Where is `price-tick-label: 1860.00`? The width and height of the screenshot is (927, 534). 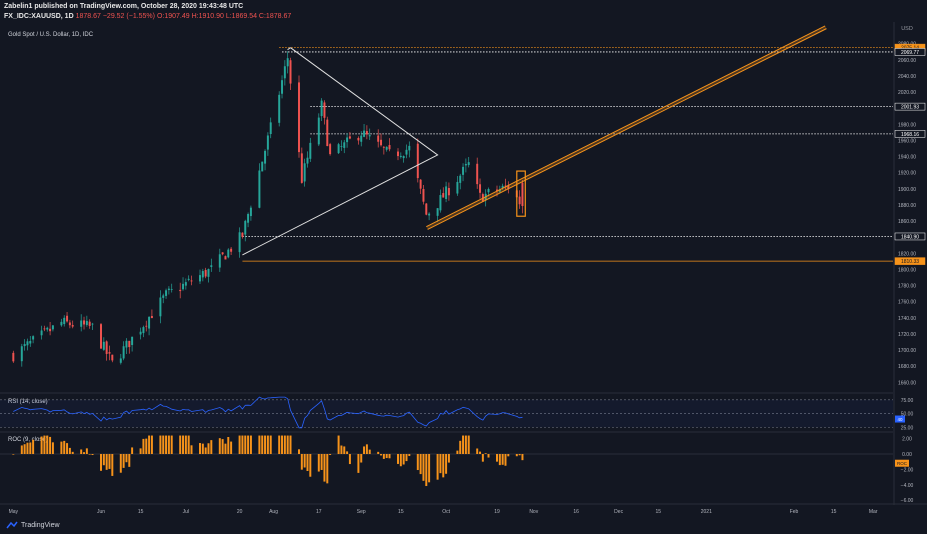
price-tick-label: 1860.00 is located at coordinates (907, 222).